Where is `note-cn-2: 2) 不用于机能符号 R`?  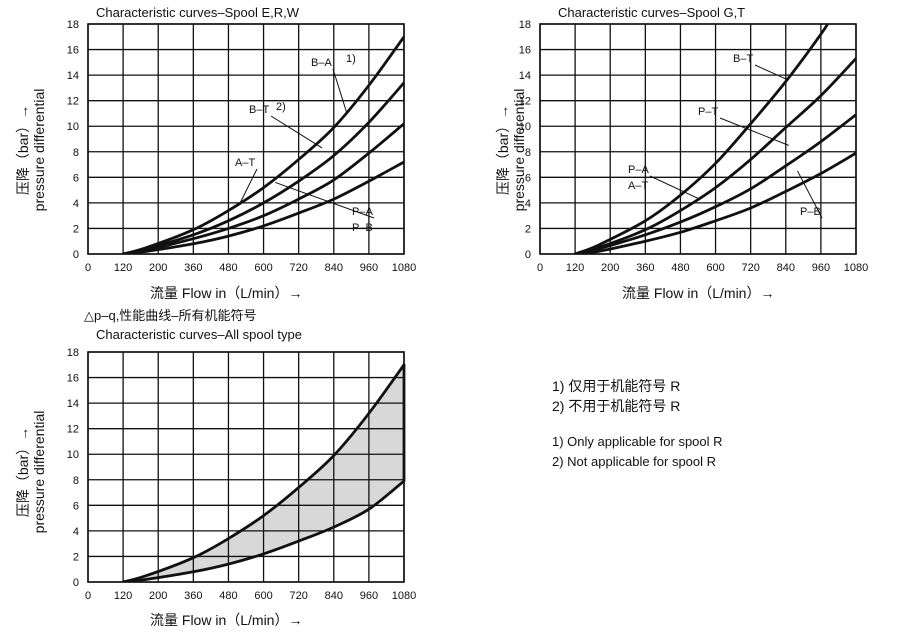
note-cn-2: 2) 不用于机能符号 R is located at coordinates (616, 406).